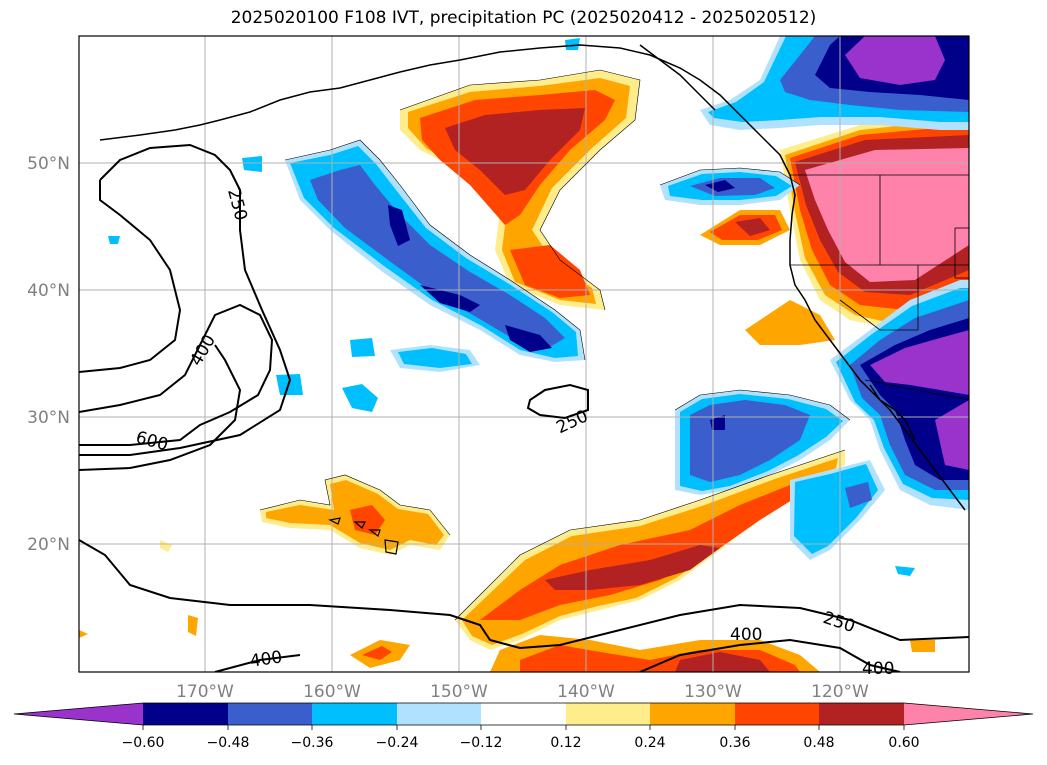 The height and width of the screenshot is (765, 1047). What do you see at coordinates (48, 291) in the screenshot?
I see `lat-label: 40°N` at bounding box center [48, 291].